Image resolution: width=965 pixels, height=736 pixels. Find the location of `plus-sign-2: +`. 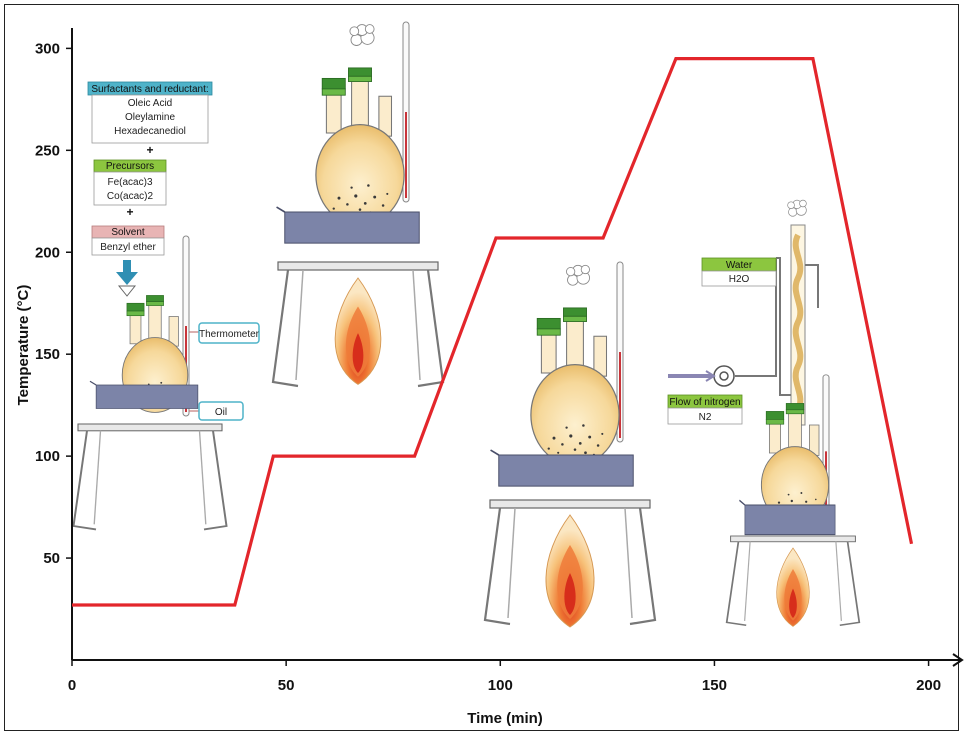

plus-sign-2: + is located at coordinates (129, 212).